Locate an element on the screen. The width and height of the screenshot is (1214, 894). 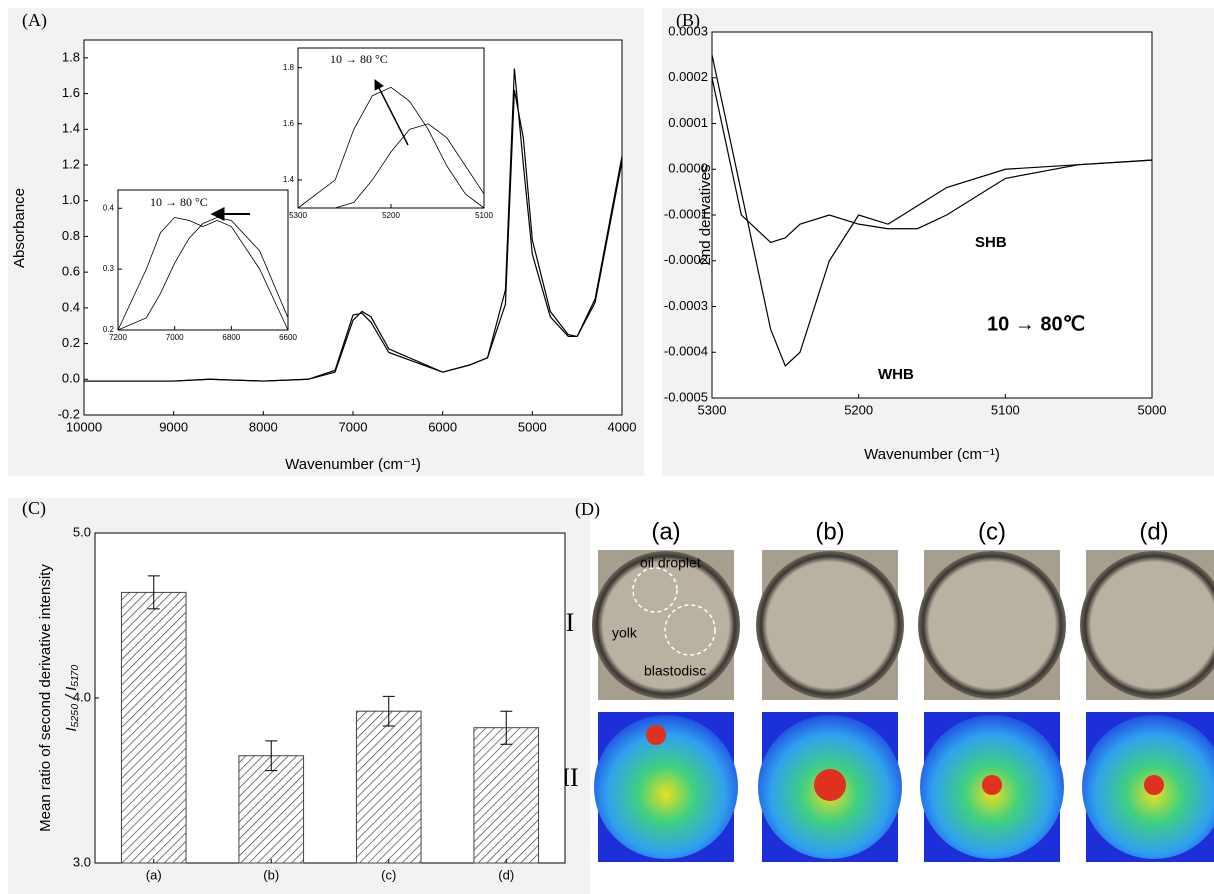
panel-label: (B) is located at coordinates (688, 20).